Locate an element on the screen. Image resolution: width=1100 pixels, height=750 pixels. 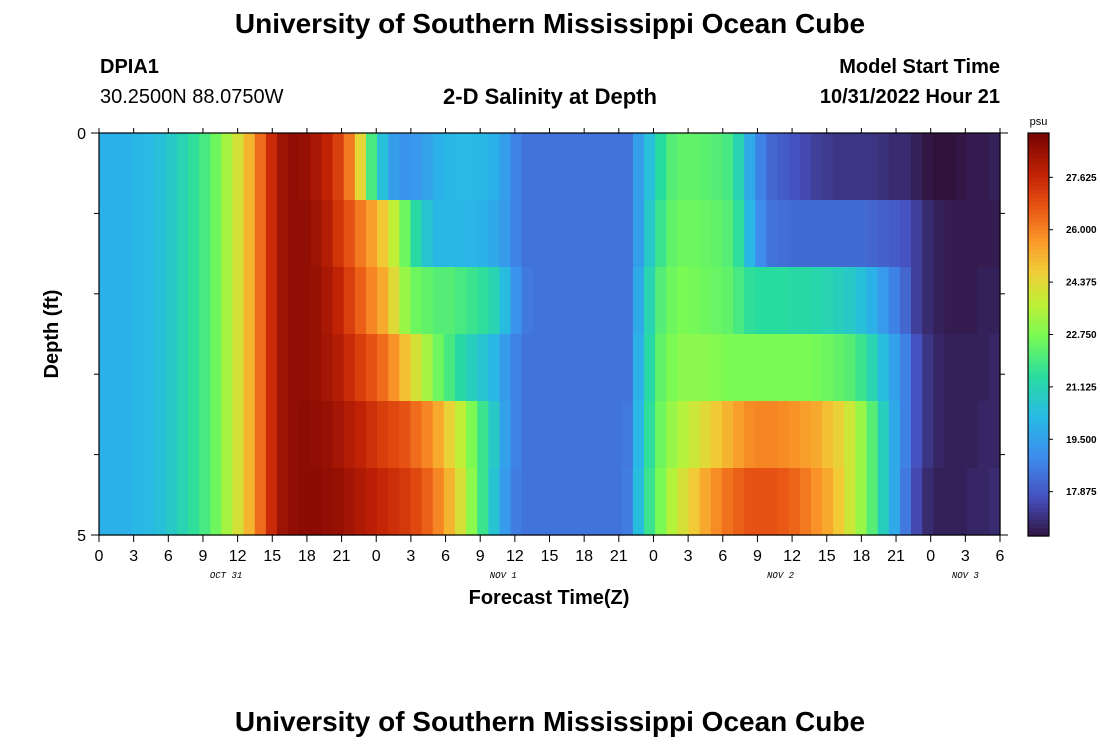
x-tick-label: 9 is located at coordinates (203, 556).